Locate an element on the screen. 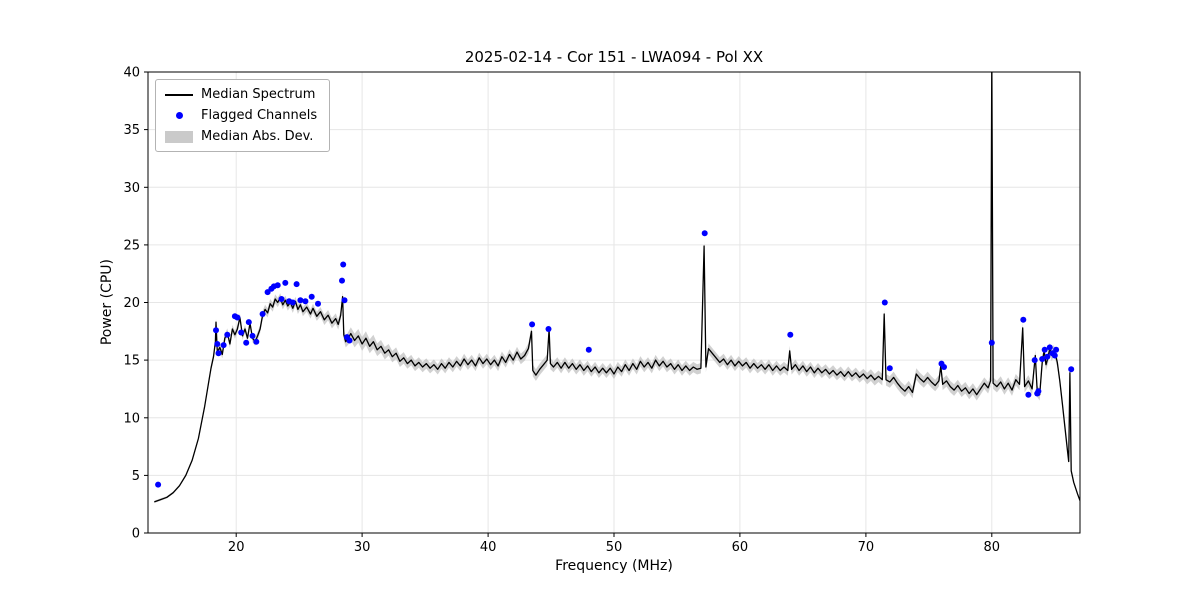 This screenshot has width=1200, height=600. legend-label: Median Spectrum is located at coordinates (258, 94).